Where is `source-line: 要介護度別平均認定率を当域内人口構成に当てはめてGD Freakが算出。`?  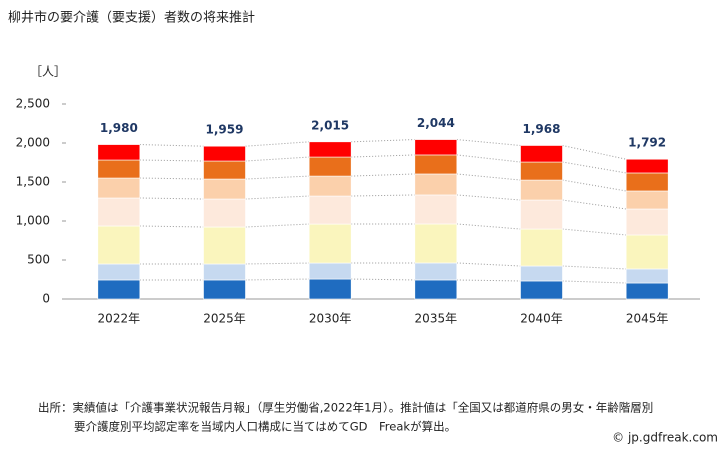 source-line: 要介護度別平均認定率を当域内人口構成に当てはめてGD Freakが算出。 is located at coordinates (265, 427).